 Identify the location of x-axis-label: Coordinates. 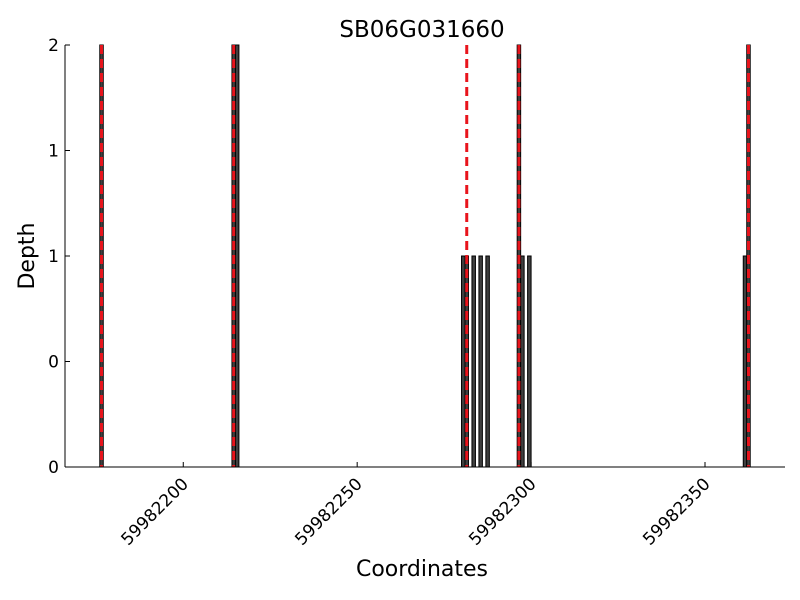
(422, 569).